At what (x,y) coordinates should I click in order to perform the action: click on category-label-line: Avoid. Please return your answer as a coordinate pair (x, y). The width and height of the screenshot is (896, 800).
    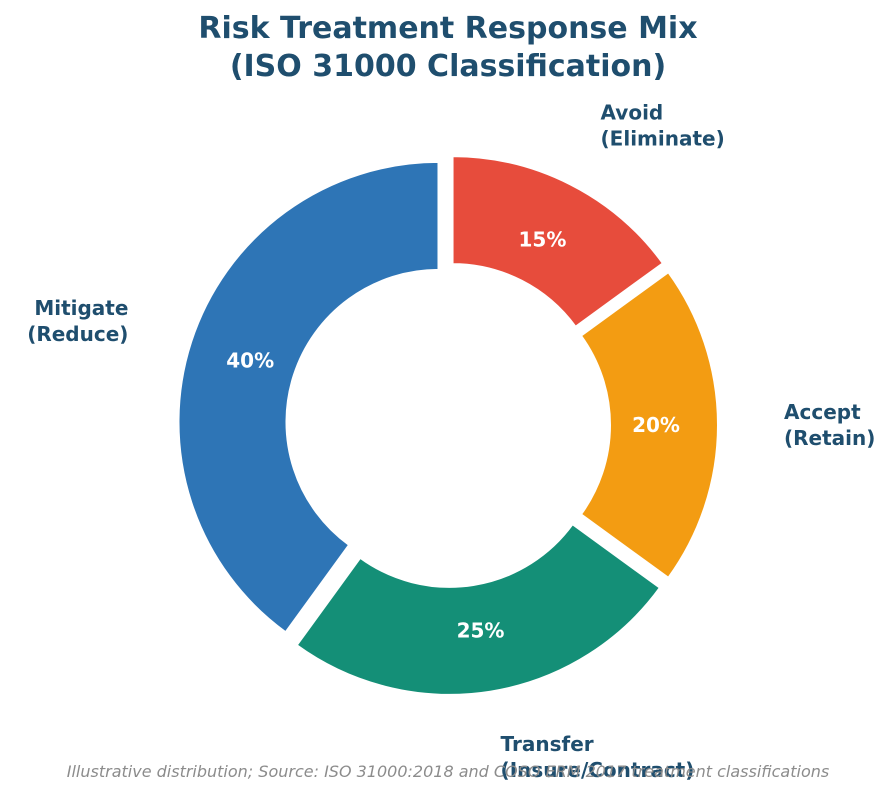
    Looking at the image, I should click on (632, 113).